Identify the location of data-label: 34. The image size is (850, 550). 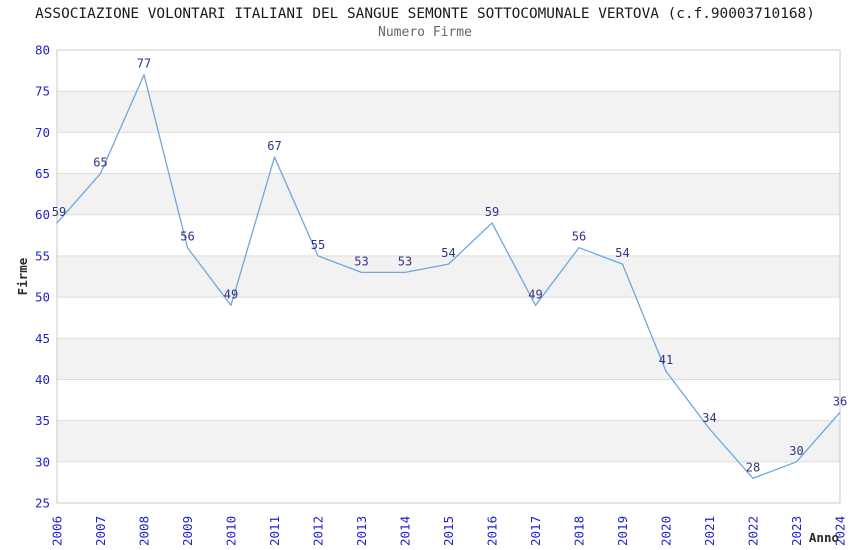
(709, 418).